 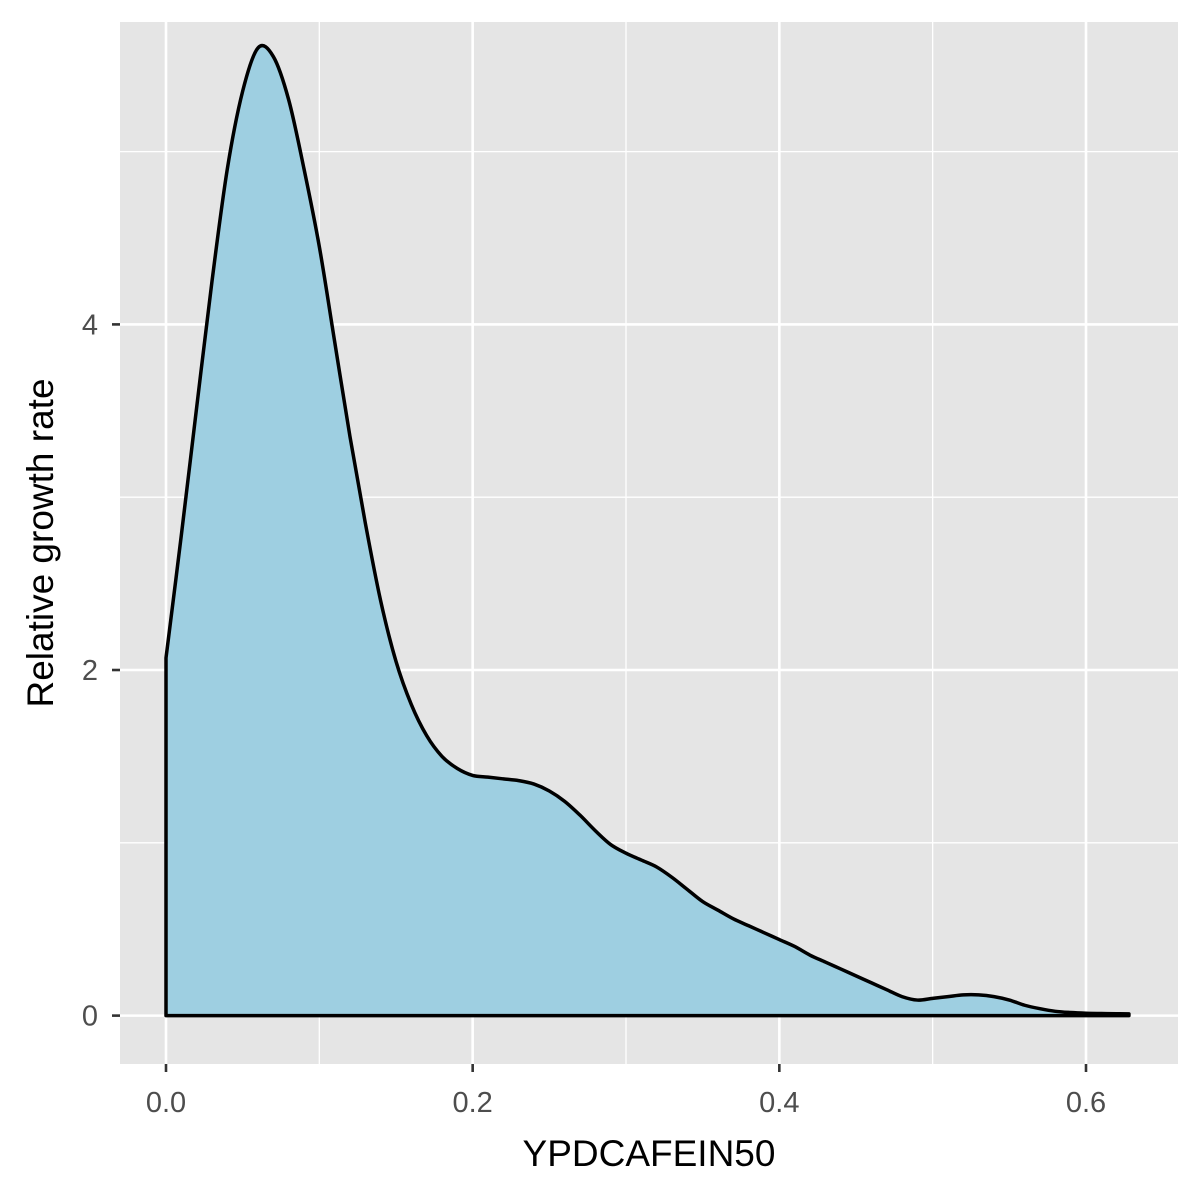 What do you see at coordinates (90, 1017) in the screenshot?
I see `y-tick-label: 0` at bounding box center [90, 1017].